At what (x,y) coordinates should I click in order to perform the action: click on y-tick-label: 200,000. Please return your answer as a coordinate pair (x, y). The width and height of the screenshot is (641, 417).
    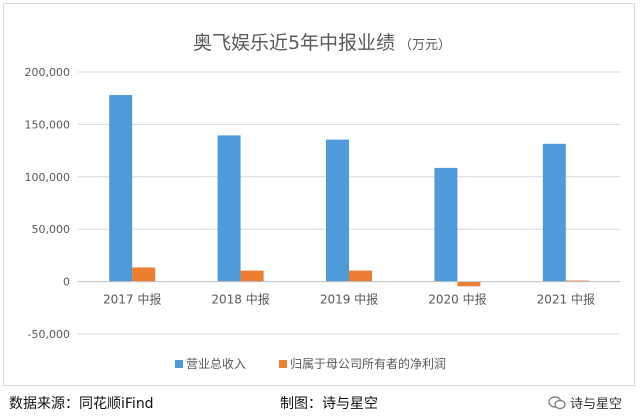
    Looking at the image, I should click on (48, 72).